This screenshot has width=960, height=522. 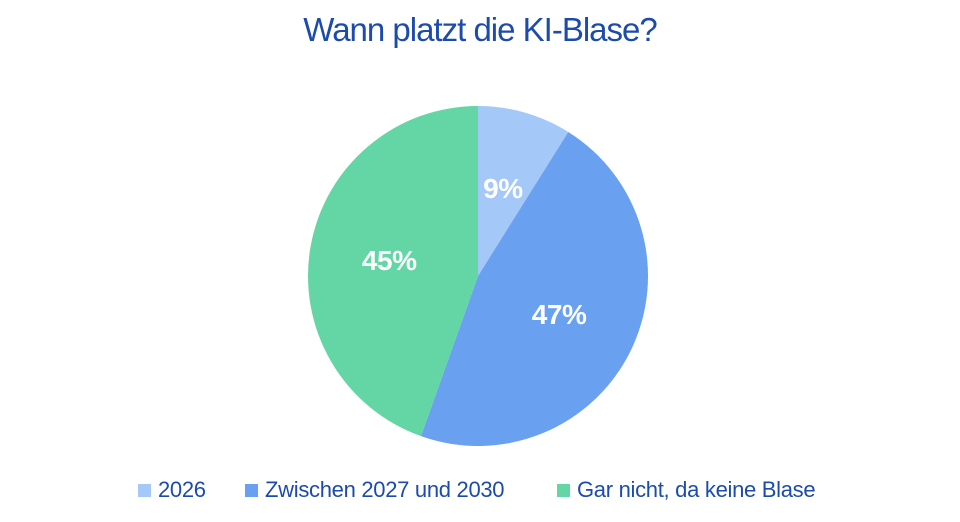 I want to click on legend-label-keine-blase: Gar nicht, da keine Blase, so click(x=696, y=489).